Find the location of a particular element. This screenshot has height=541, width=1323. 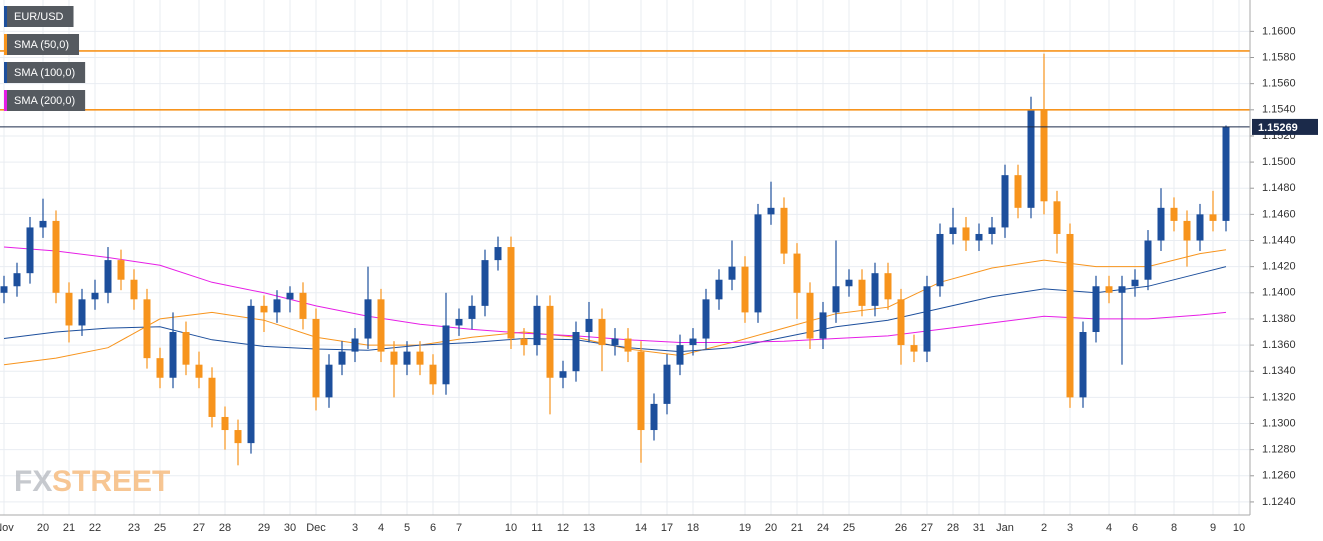

last-price-box is located at coordinates (1285, 126).